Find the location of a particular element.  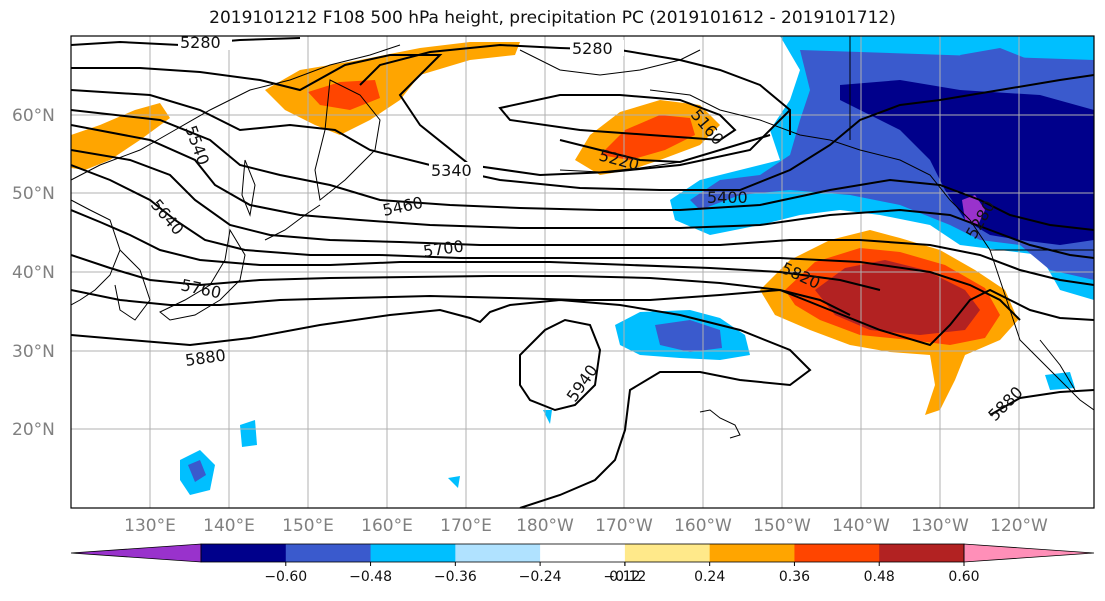

precip-negative-small-ne is located at coordinates (995, 60).